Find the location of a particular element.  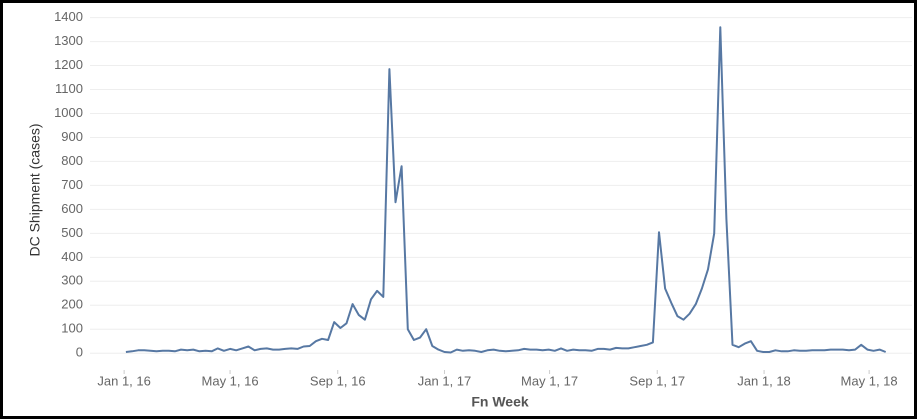

y-tick-label: 300 is located at coordinates (72, 280).